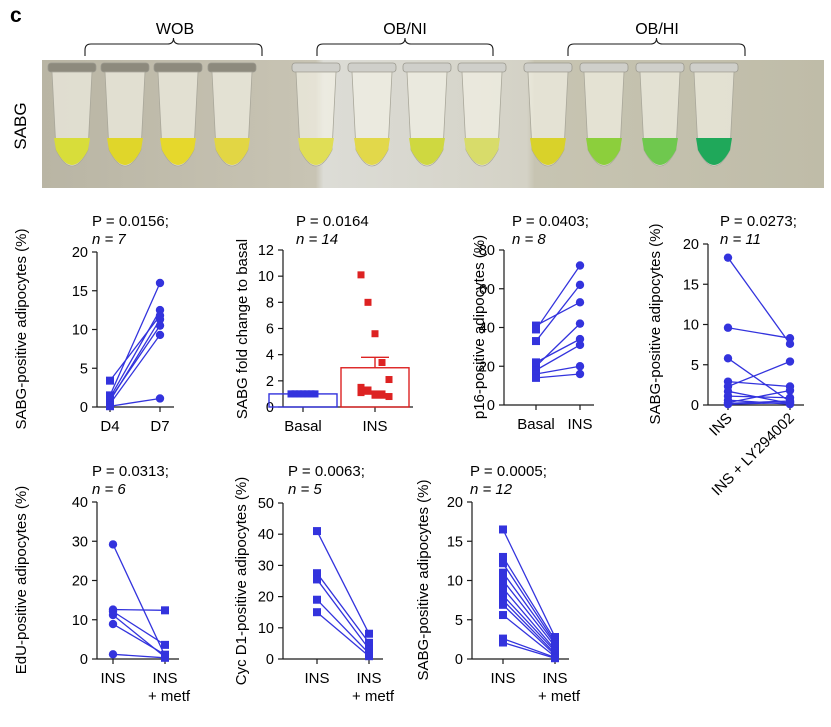 The height and width of the screenshot is (727, 831). Describe the element at coordinates (305, 489) in the screenshot. I see `n-label: n = 5` at that location.